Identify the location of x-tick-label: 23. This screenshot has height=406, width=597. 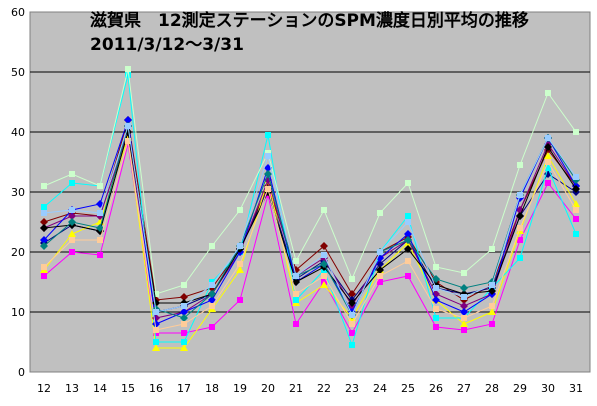
(352, 388).